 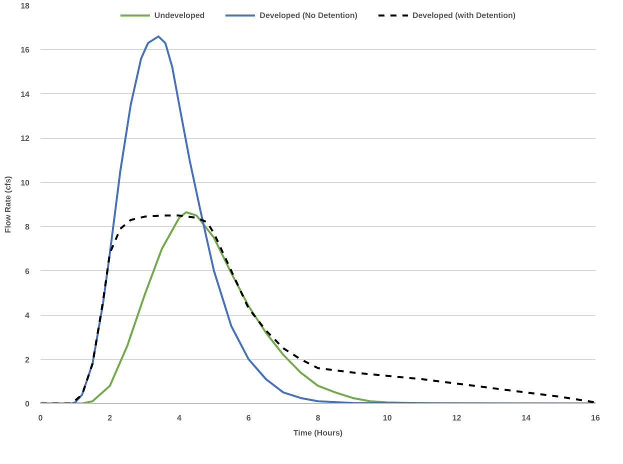 What do you see at coordinates (27, 271) in the screenshot?
I see `y-tick-label: 6` at bounding box center [27, 271].